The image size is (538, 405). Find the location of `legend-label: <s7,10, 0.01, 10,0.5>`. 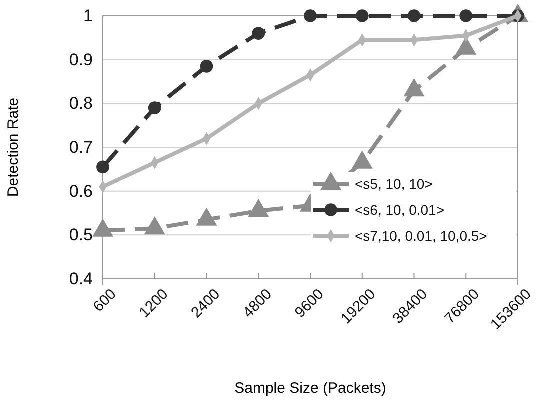

legend-label: <s7,10, 0.01, 10,0.5> is located at coordinates (421, 236).